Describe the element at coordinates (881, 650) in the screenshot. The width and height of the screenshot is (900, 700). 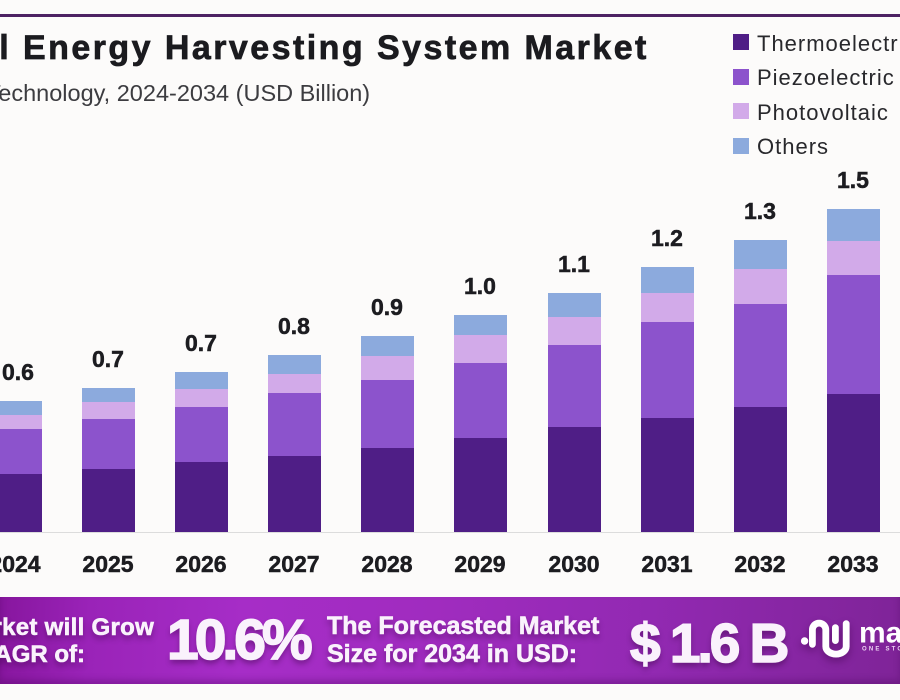
I see `svg-text: ONE STOP S` at that location.